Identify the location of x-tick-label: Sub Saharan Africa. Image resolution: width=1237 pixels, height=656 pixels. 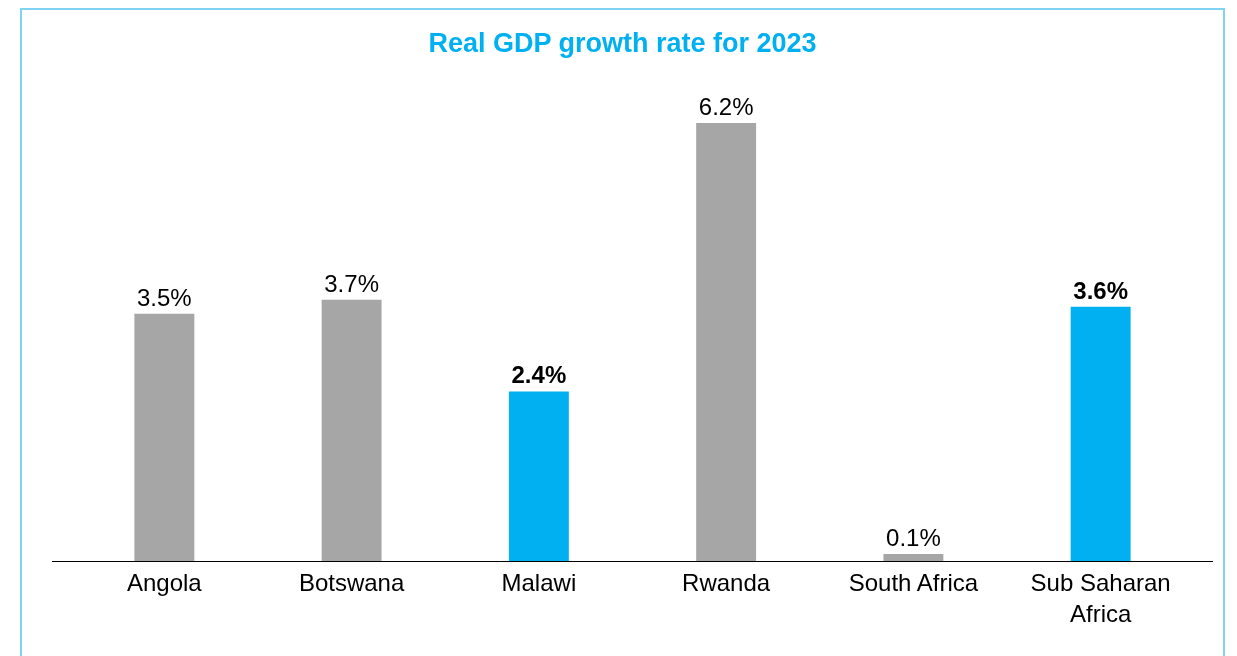
(1100, 597).